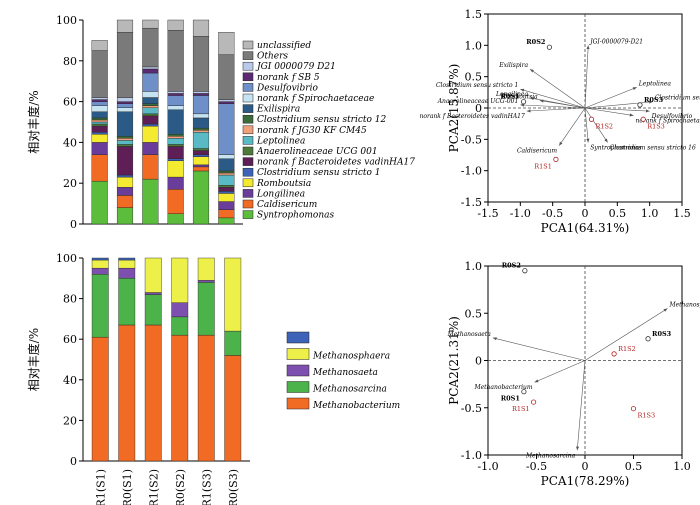 The image size is (700, 505). Describe the element at coordinates (617, 109) in the screenshot. I see `loading-arrow-desulfovibrio` at that location.